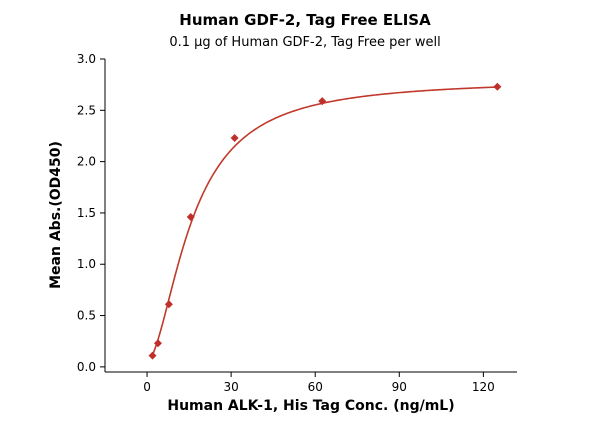 This screenshot has height=428, width=599. Describe the element at coordinates (86, 59) in the screenshot. I see `y-tick-label: 3.0` at that location.